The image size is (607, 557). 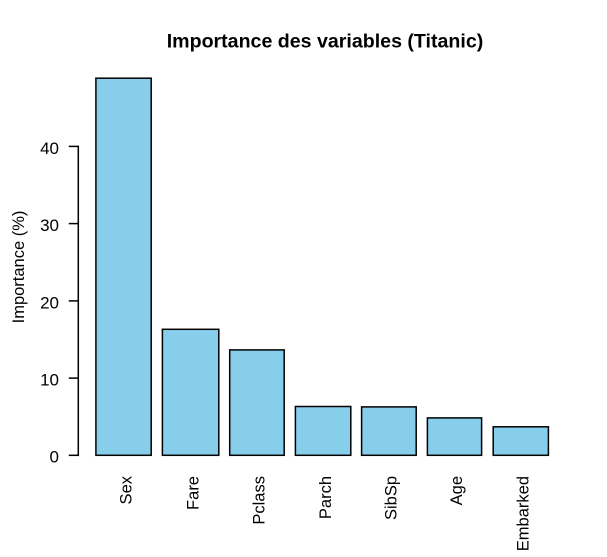 What do you see at coordinates (325, 42) in the screenshot?
I see `svg-text:Importance des variables (Tita: Importance des variables (Titanic)` at bounding box center [325, 42].